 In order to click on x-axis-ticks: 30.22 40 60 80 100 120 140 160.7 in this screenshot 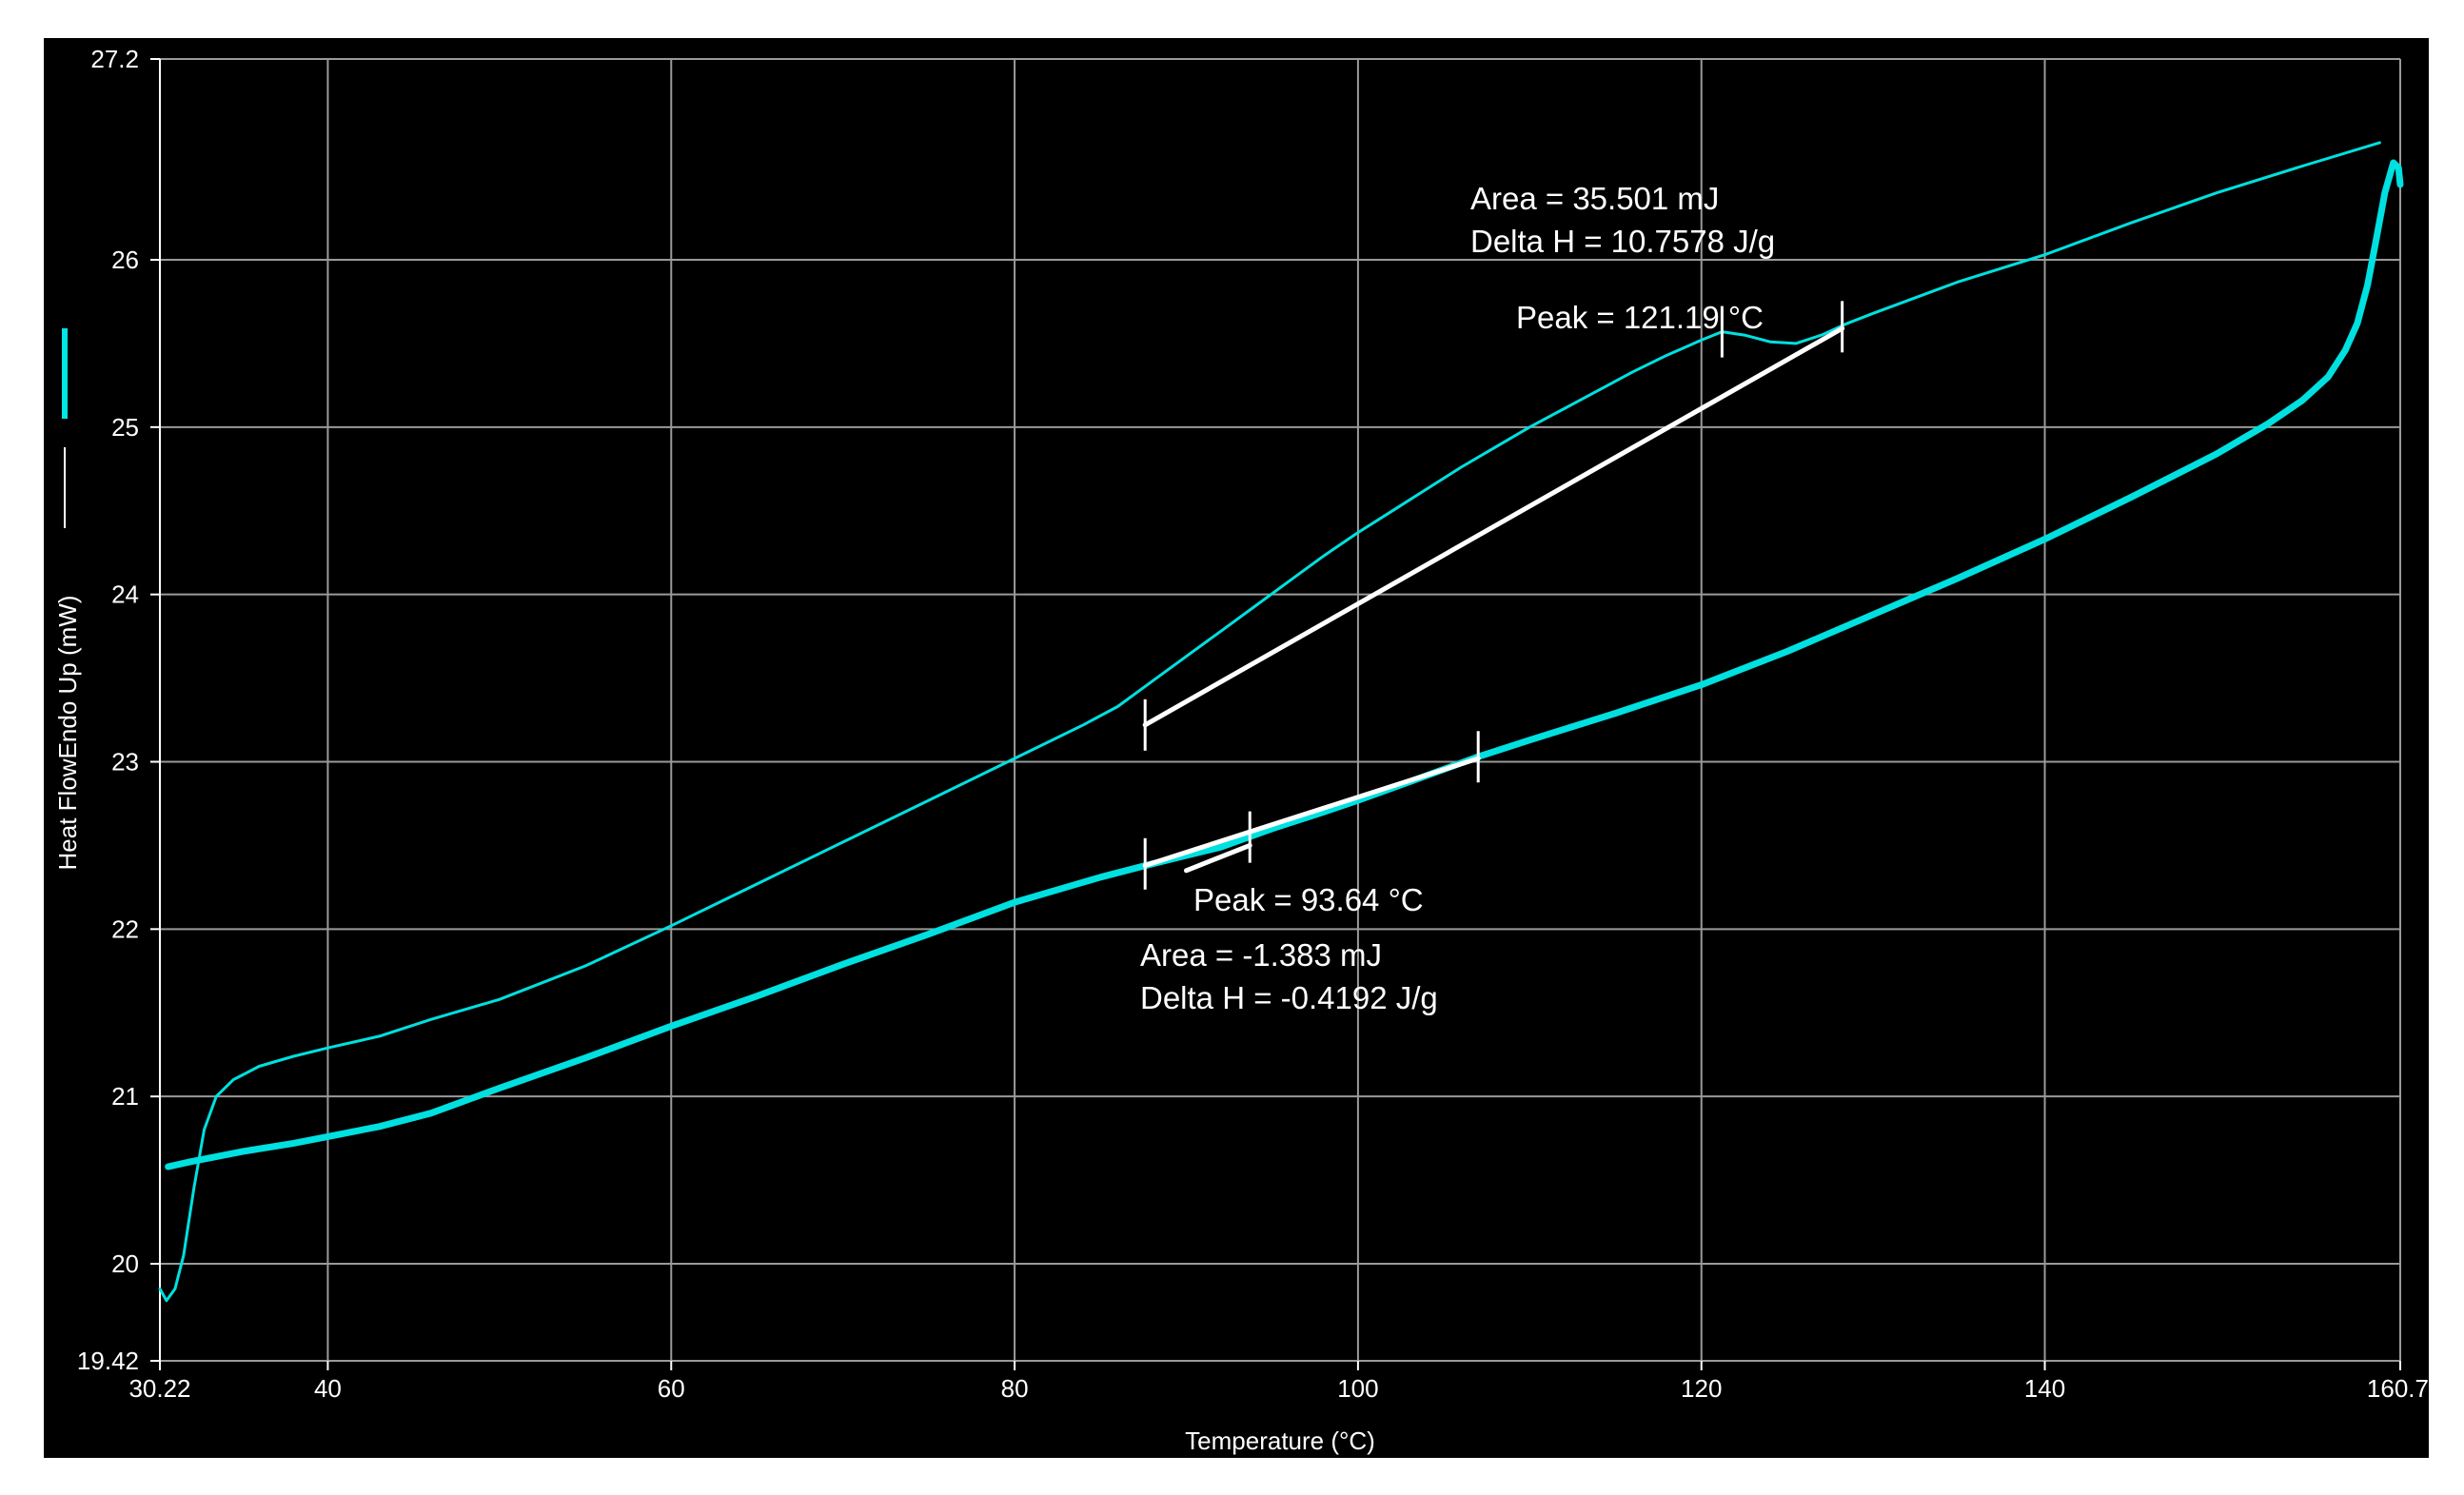, I will do `click(1278, 1382)`.